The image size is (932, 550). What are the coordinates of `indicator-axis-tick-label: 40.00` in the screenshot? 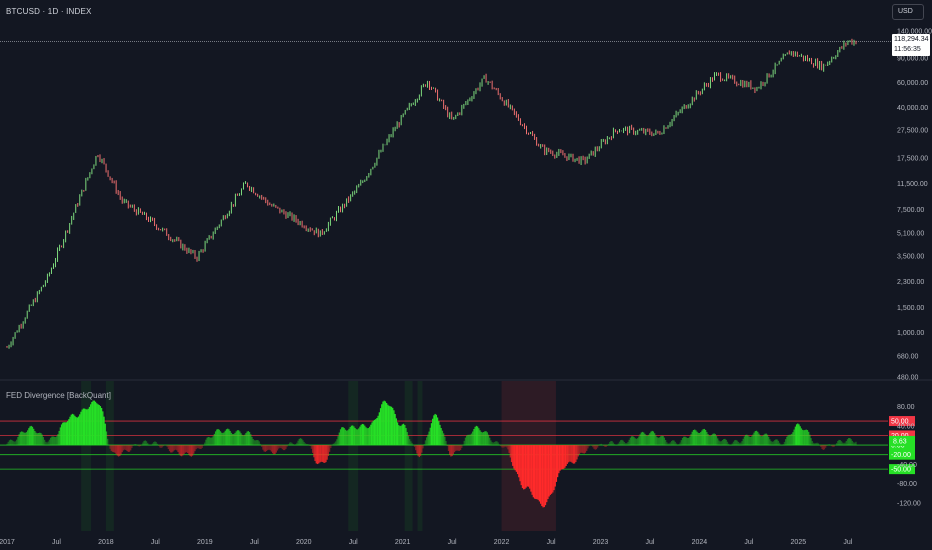 It's located at (906, 426).